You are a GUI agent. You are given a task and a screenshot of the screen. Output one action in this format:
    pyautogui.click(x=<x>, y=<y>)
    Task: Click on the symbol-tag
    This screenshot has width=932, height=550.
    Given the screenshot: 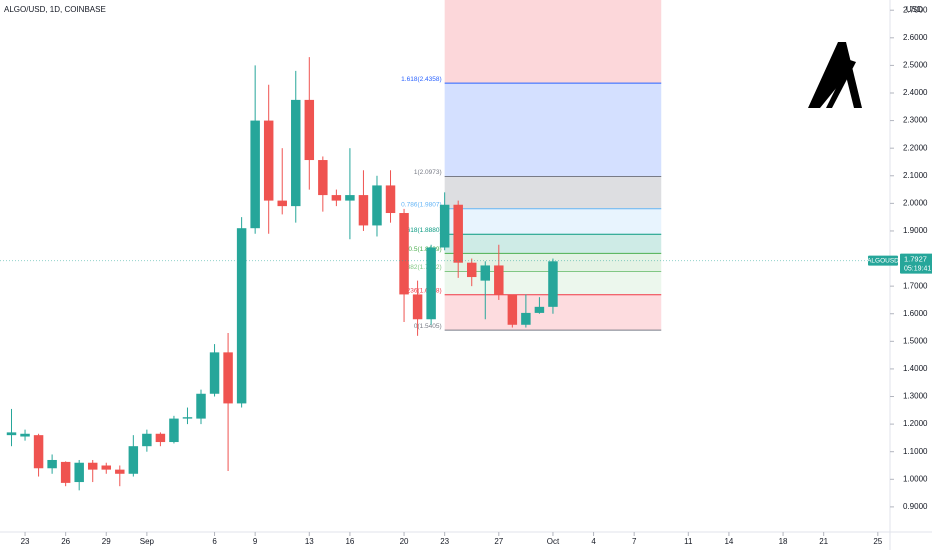 What is the action you would take?
    pyautogui.click(x=883, y=260)
    